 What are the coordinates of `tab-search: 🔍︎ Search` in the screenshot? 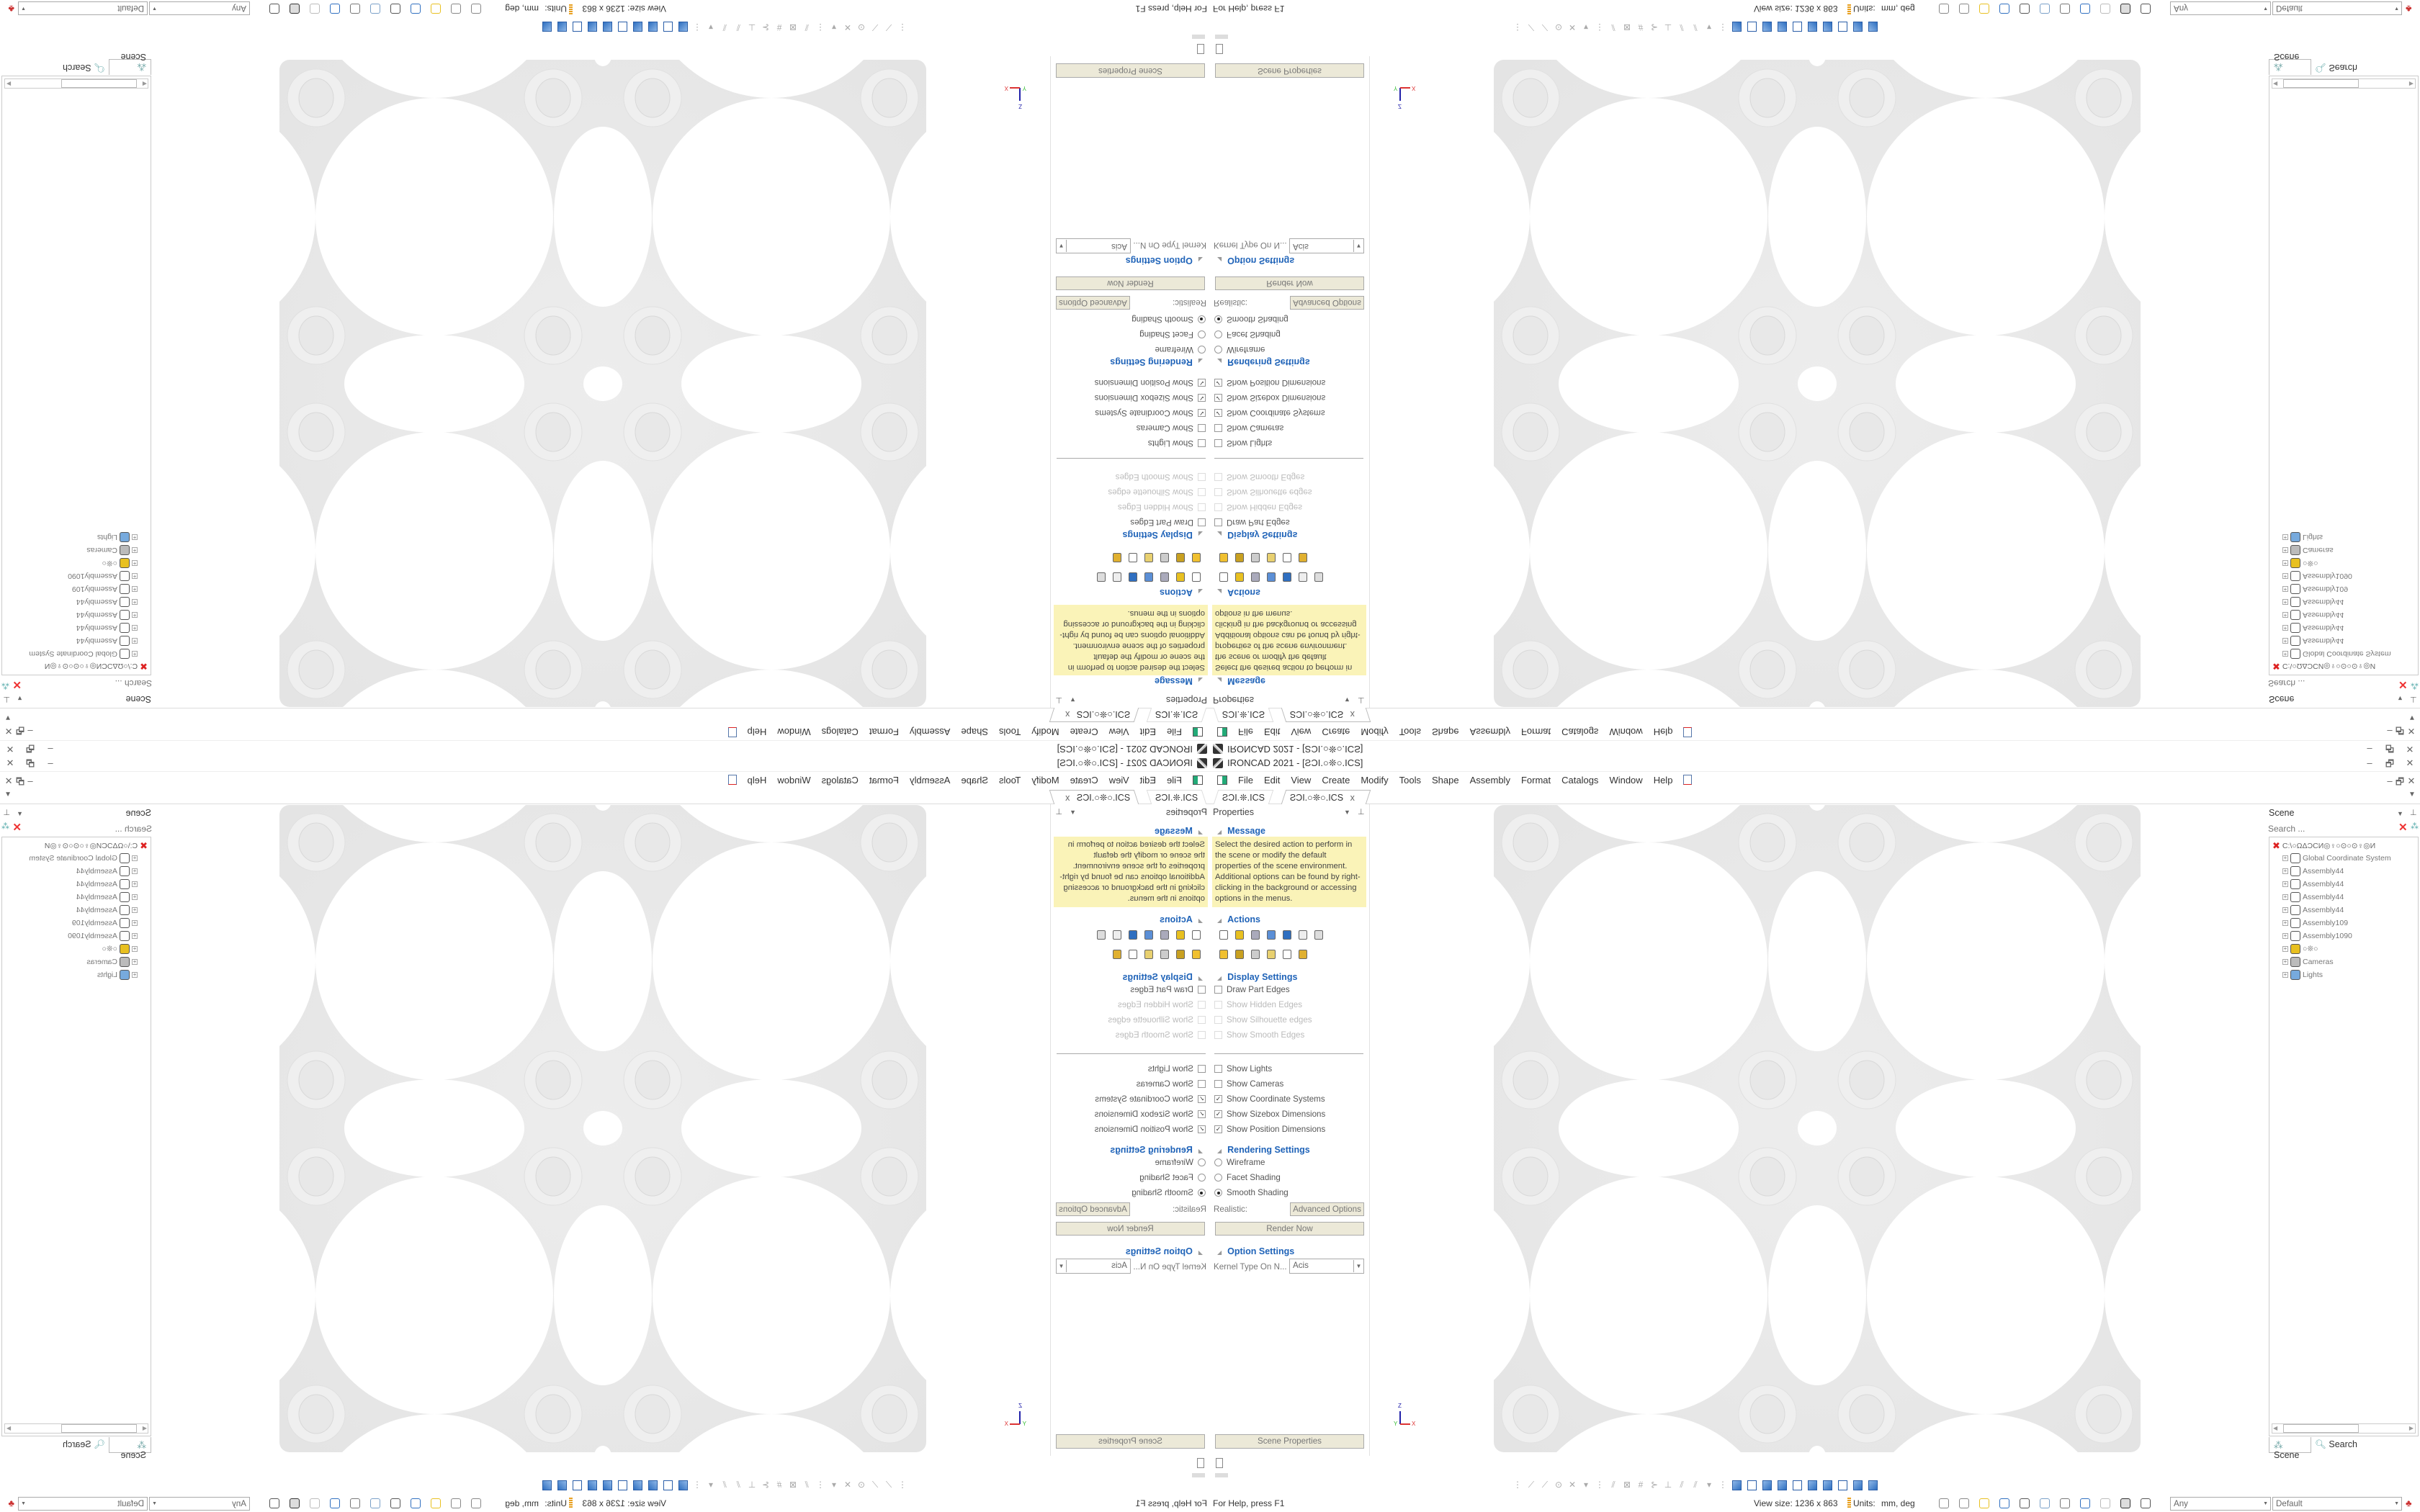 It's located at (2336, 1444).